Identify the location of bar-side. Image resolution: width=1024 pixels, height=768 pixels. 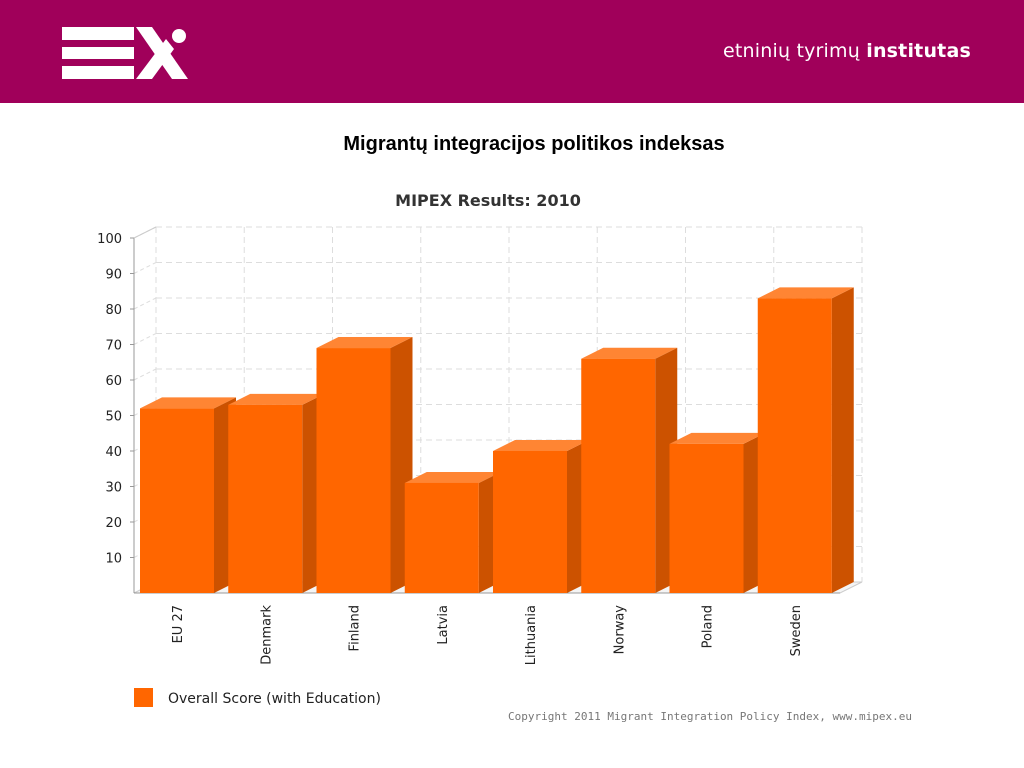
(842, 440).